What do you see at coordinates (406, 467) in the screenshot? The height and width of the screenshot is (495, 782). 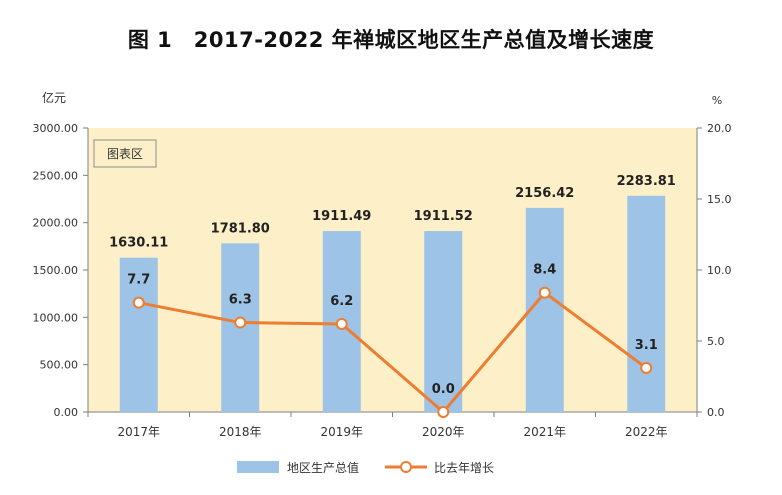 I see `legend-line-marker` at bounding box center [406, 467].